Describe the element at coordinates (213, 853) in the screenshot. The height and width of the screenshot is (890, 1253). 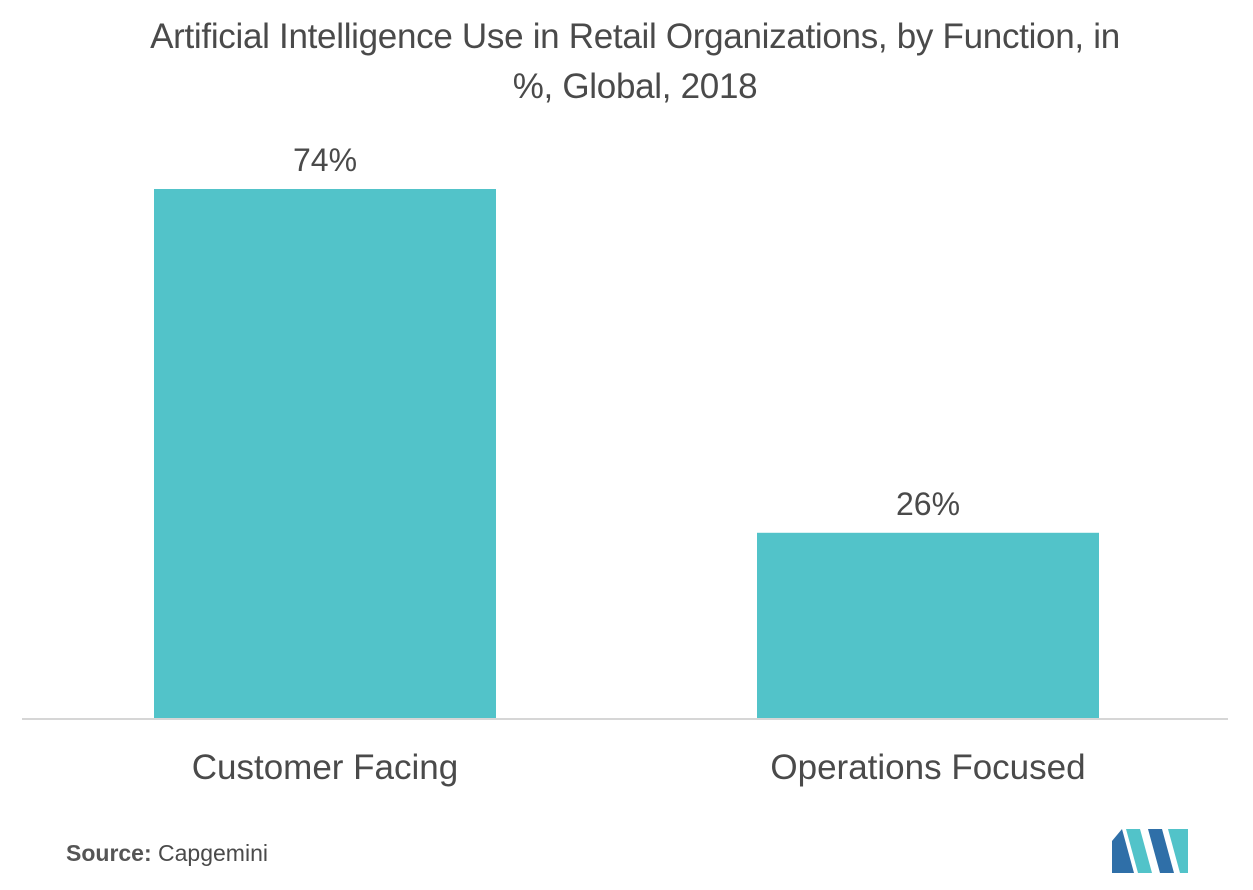
I see `source-text: Capgemini` at that location.